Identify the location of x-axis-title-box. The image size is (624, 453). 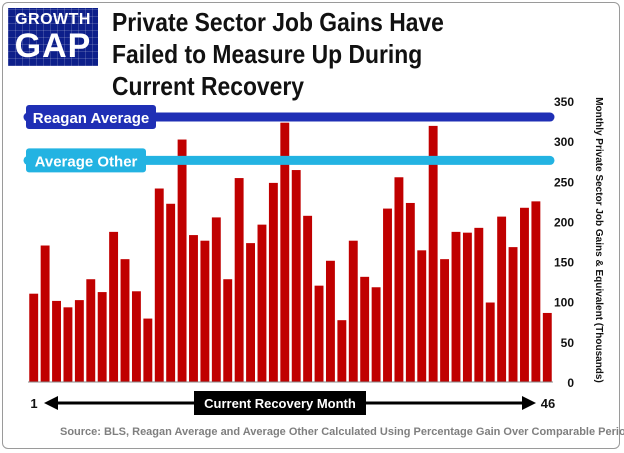
(280, 403).